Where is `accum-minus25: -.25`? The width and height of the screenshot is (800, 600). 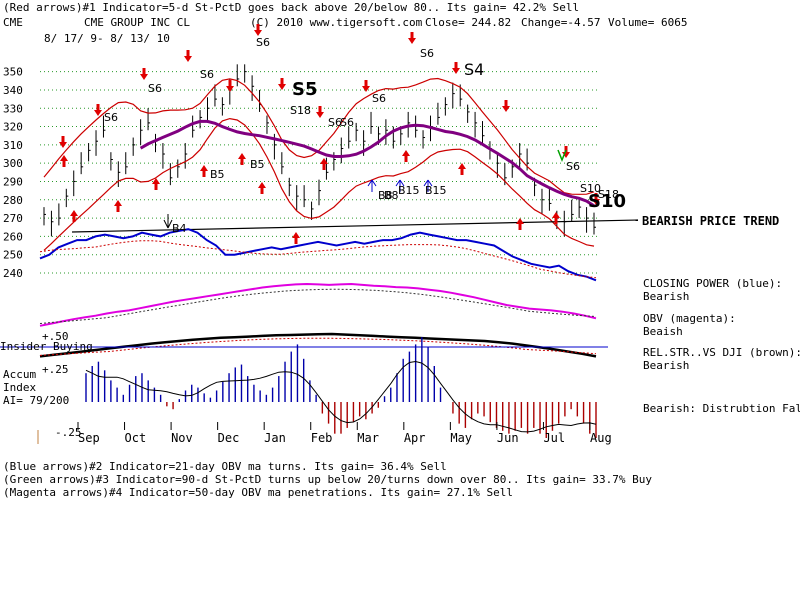
accum-minus25: -.25 is located at coordinates (68, 432).